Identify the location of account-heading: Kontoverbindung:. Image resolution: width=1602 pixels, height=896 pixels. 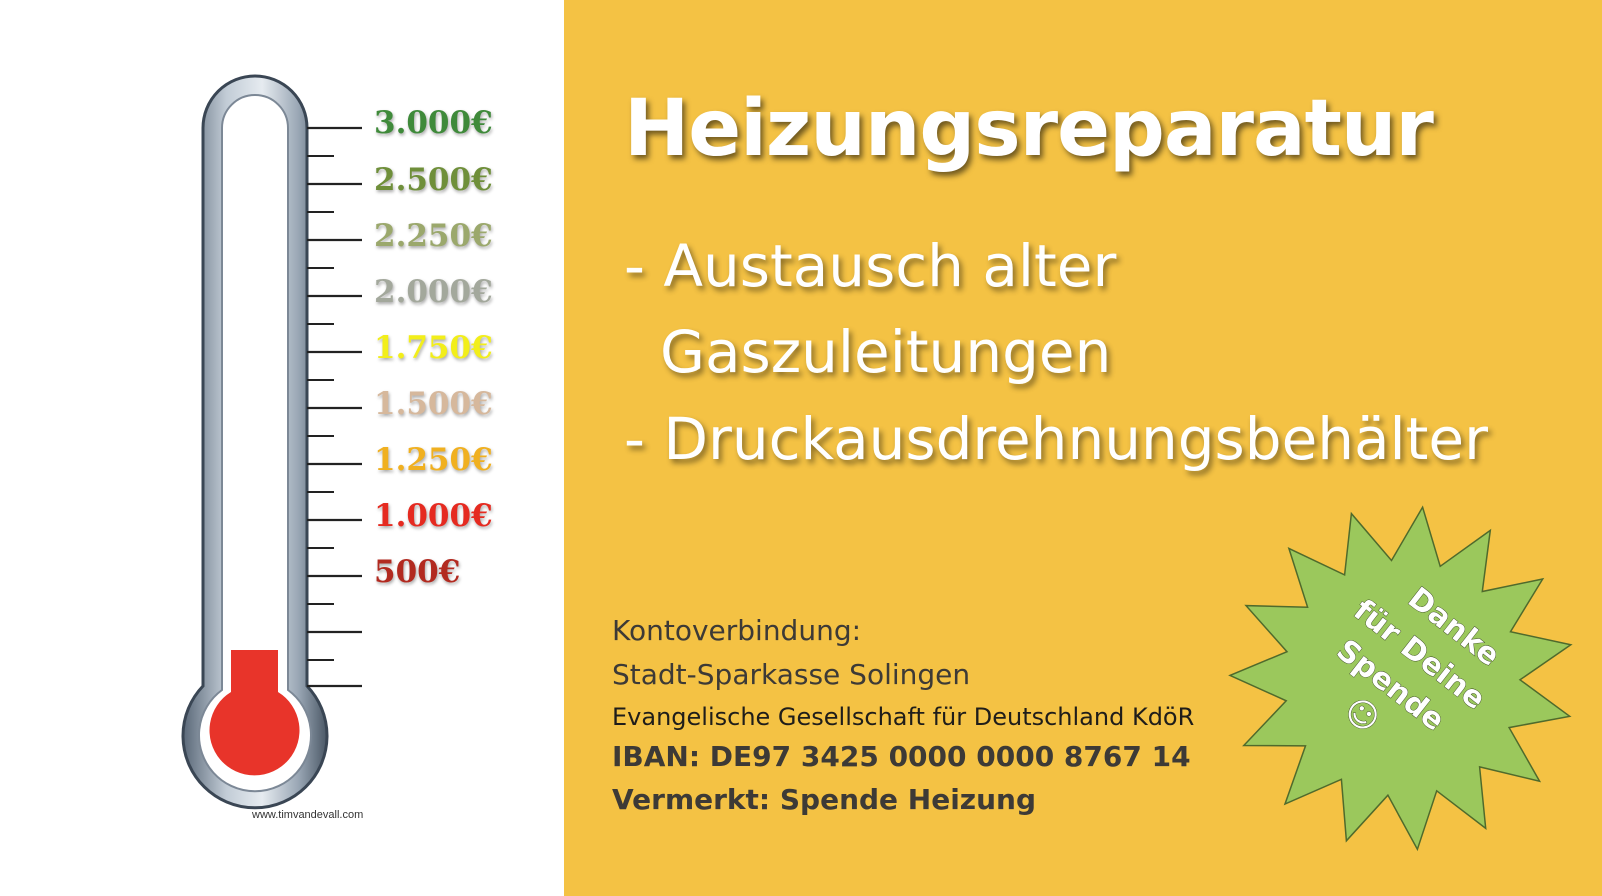
(737, 630).